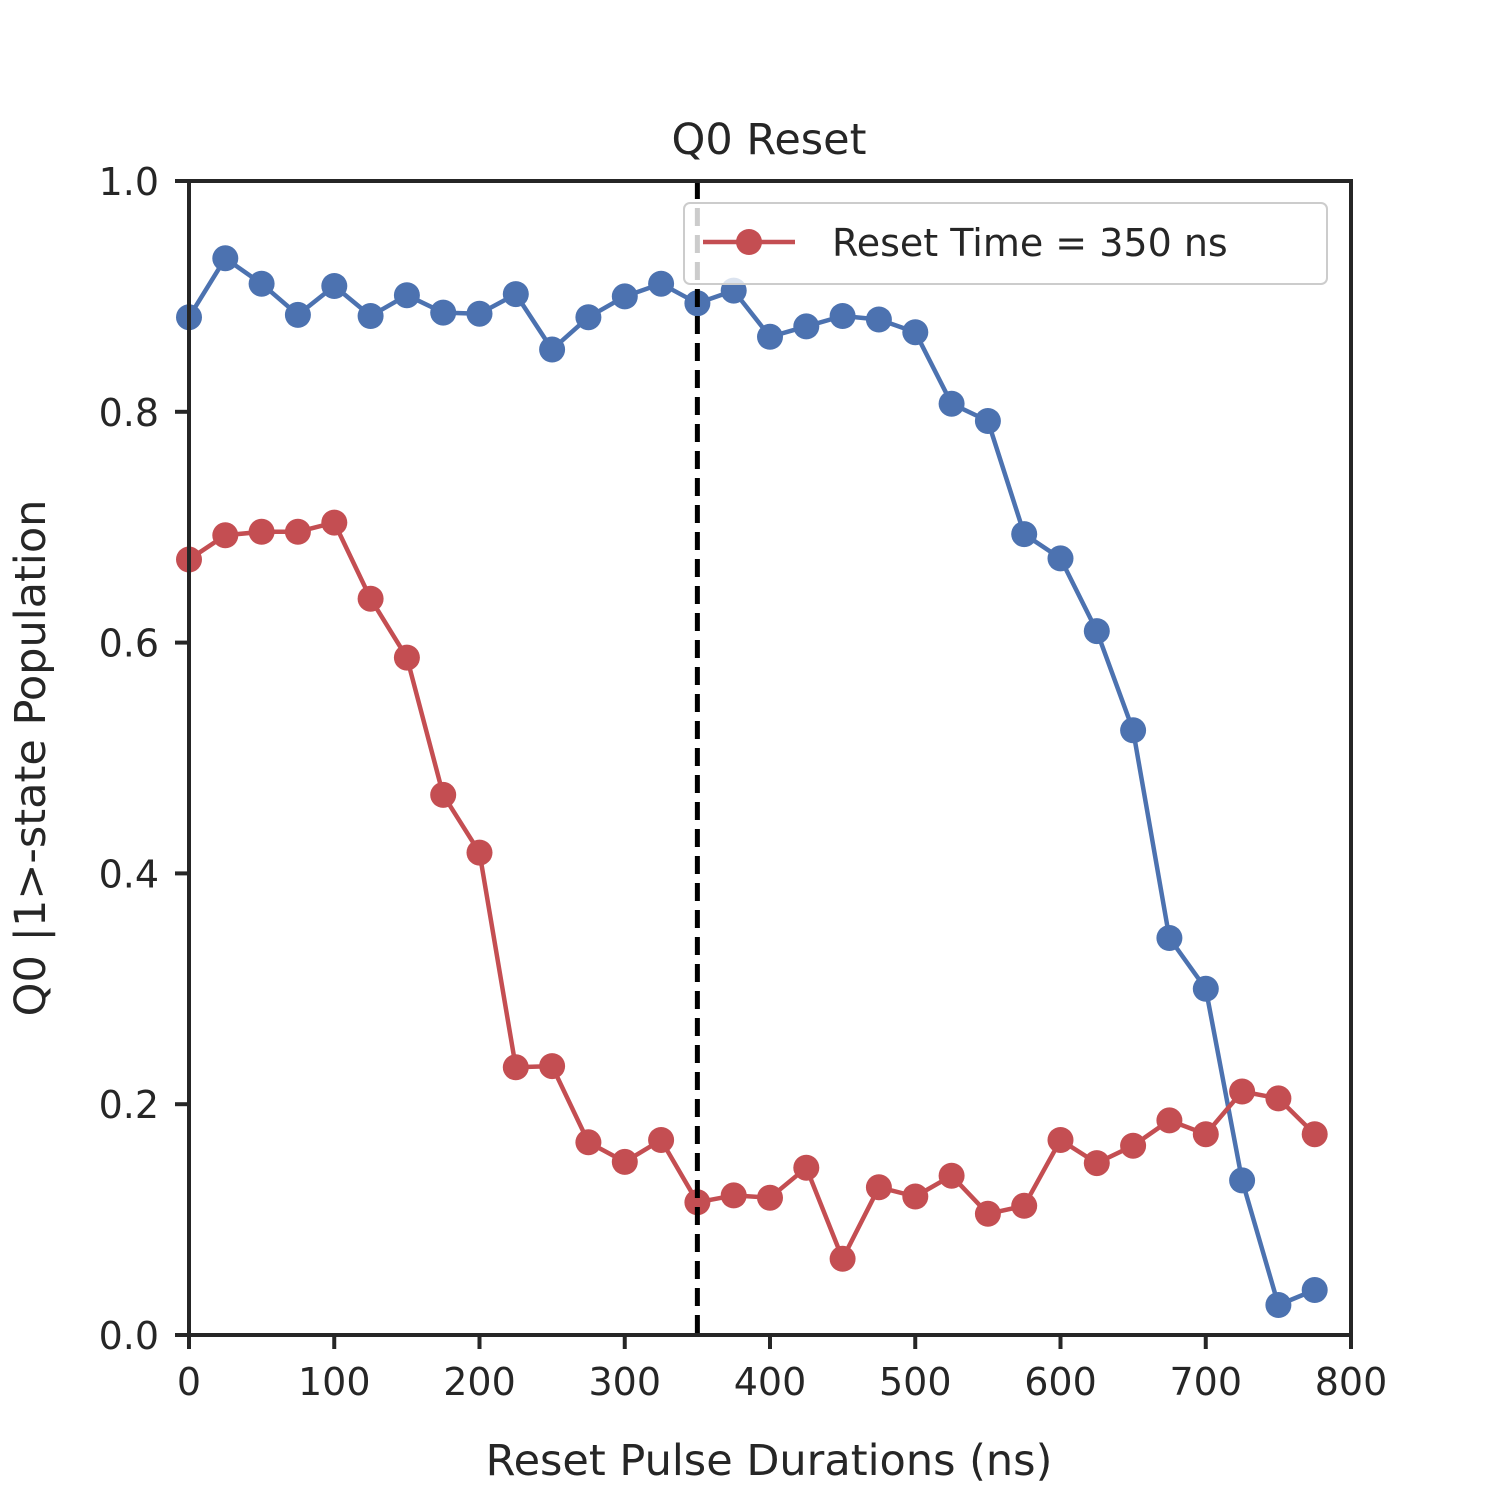 The height and width of the screenshot is (1500, 1500). Describe the element at coordinates (624, 1382) in the screenshot. I see `x-tick-label: 300` at that location.